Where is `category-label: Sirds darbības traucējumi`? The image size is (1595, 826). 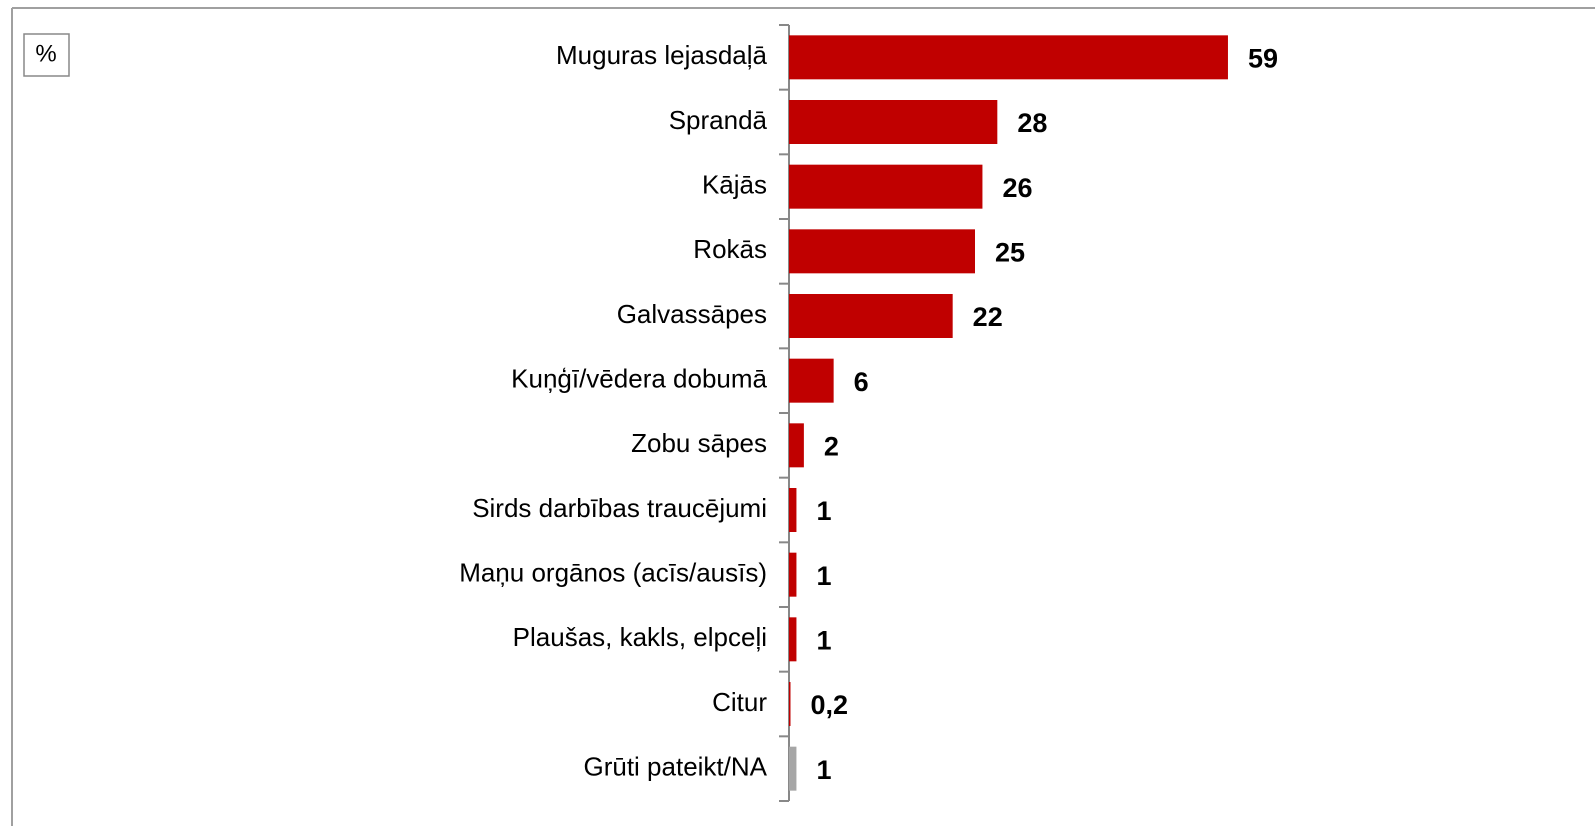 category-label: Sirds darbības traucējumi is located at coordinates (619, 508).